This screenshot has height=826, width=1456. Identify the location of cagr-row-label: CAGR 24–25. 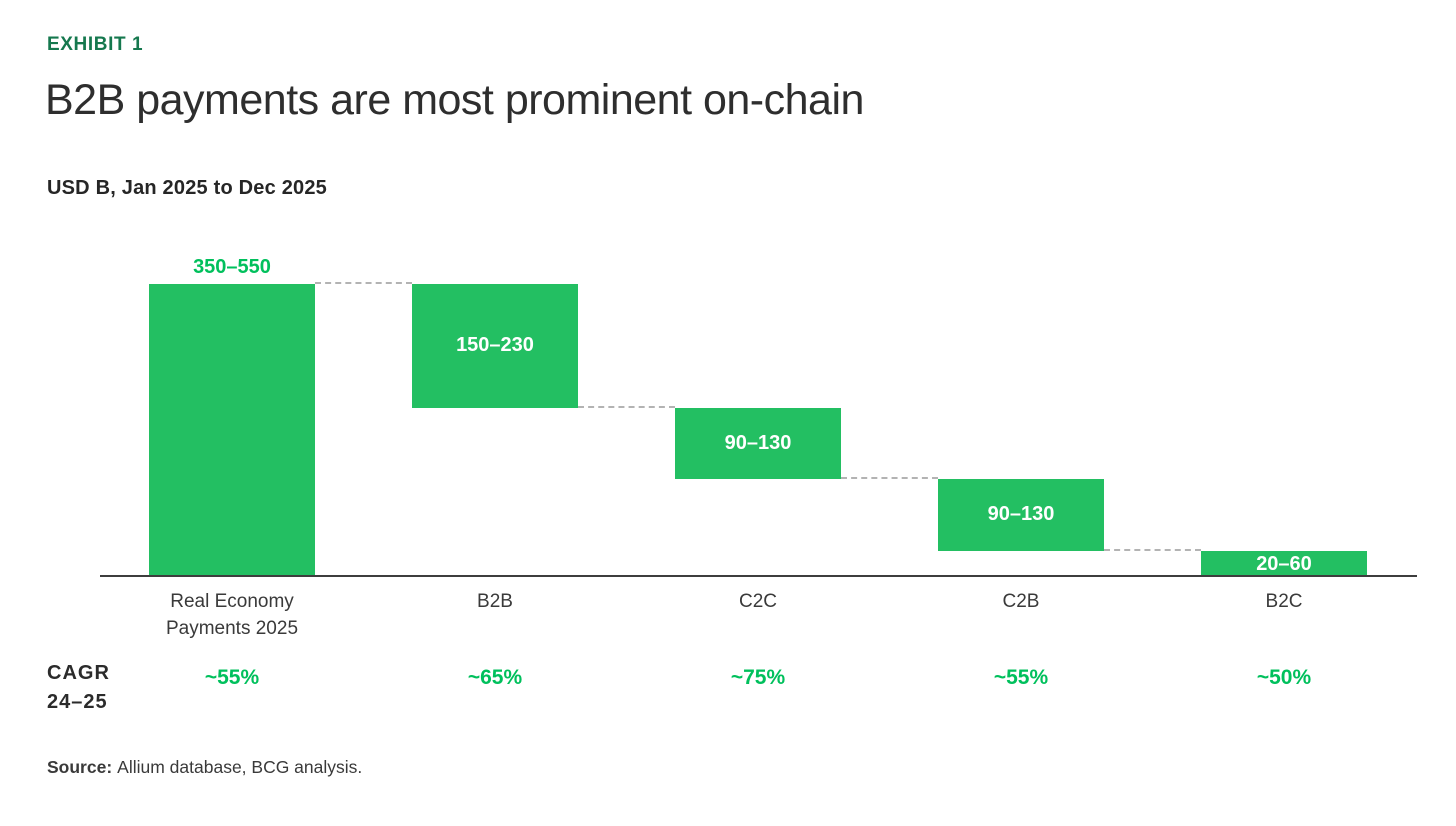
(78, 688).